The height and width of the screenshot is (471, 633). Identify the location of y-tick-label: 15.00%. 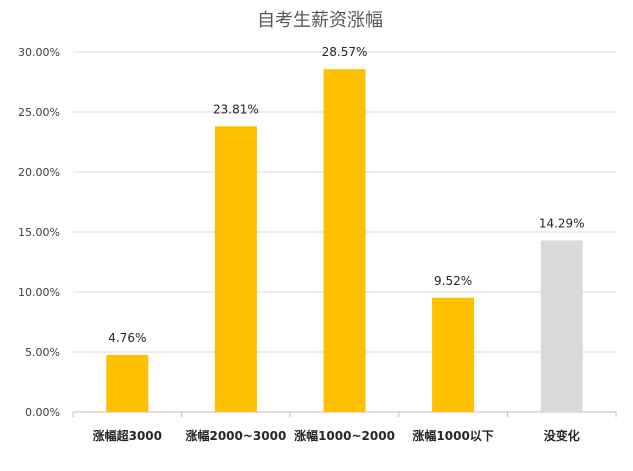
(39, 232).